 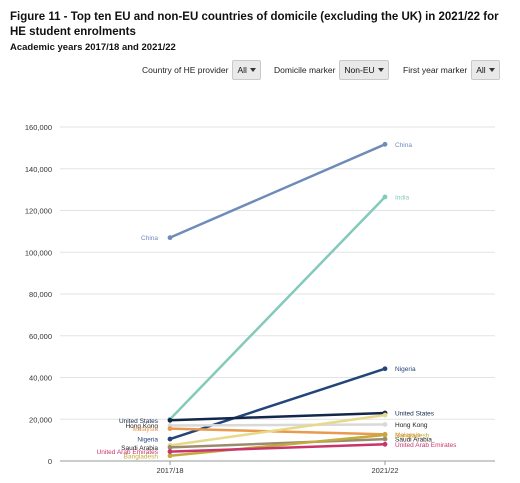 What do you see at coordinates (147, 440) in the screenshot?
I see `series-label-left: Nigeria` at bounding box center [147, 440].